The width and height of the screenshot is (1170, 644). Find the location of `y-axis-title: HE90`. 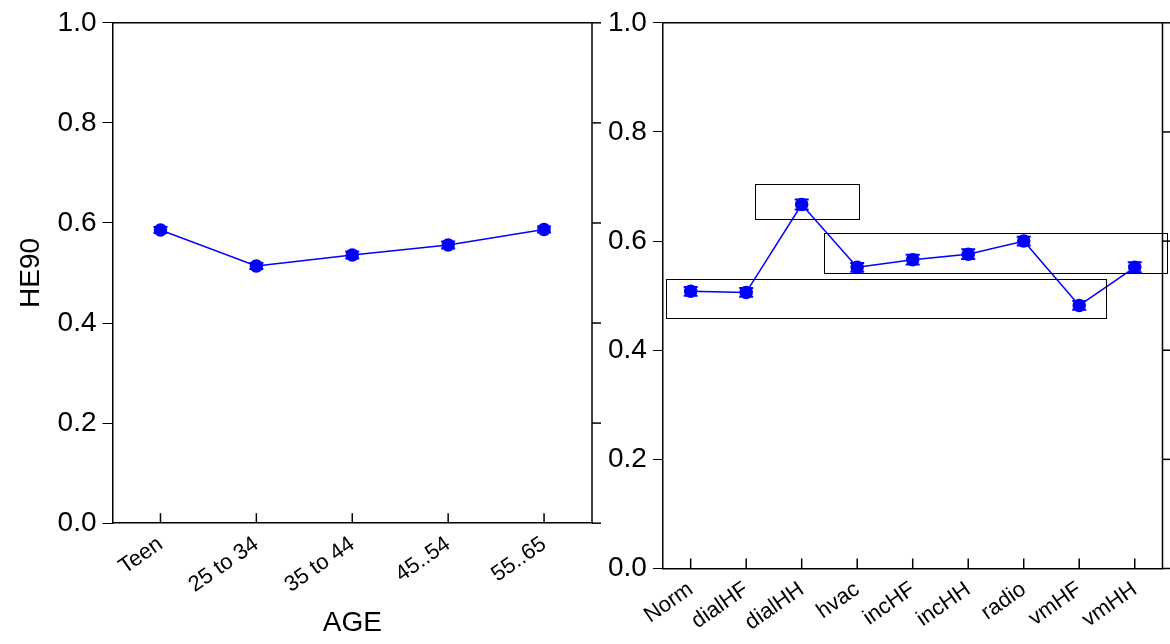

y-axis-title: HE90 is located at coordinates (29, 273).